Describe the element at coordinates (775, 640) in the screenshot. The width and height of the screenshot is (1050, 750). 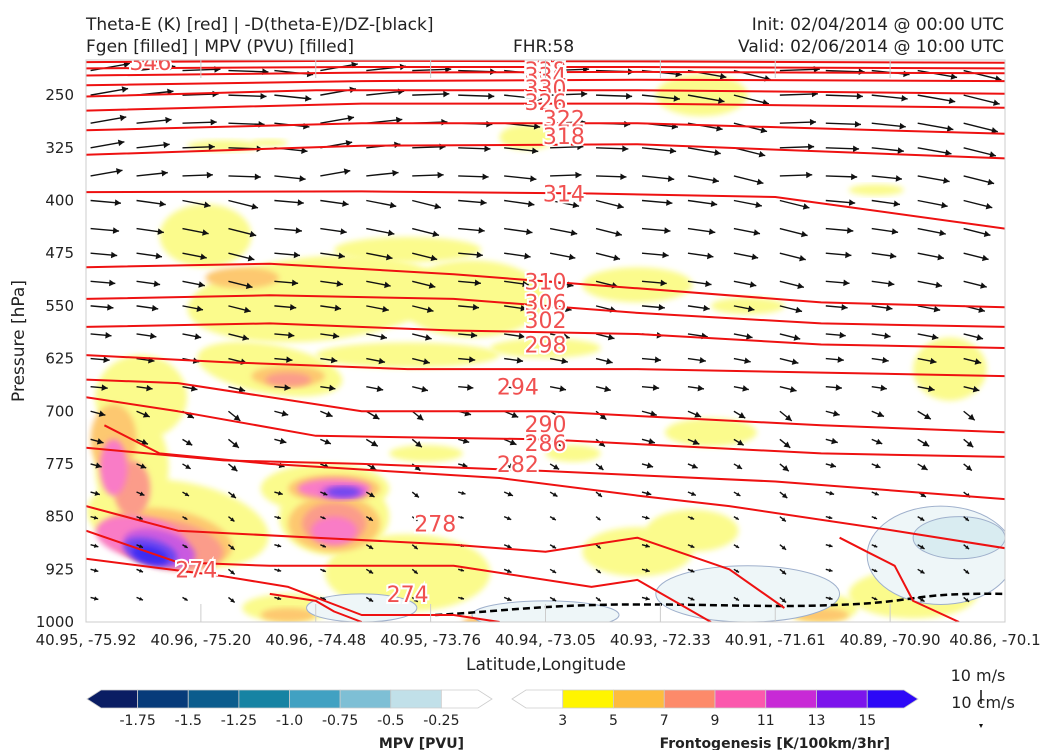
I see `x-tick-label: 40.91, -71.61` at that location.